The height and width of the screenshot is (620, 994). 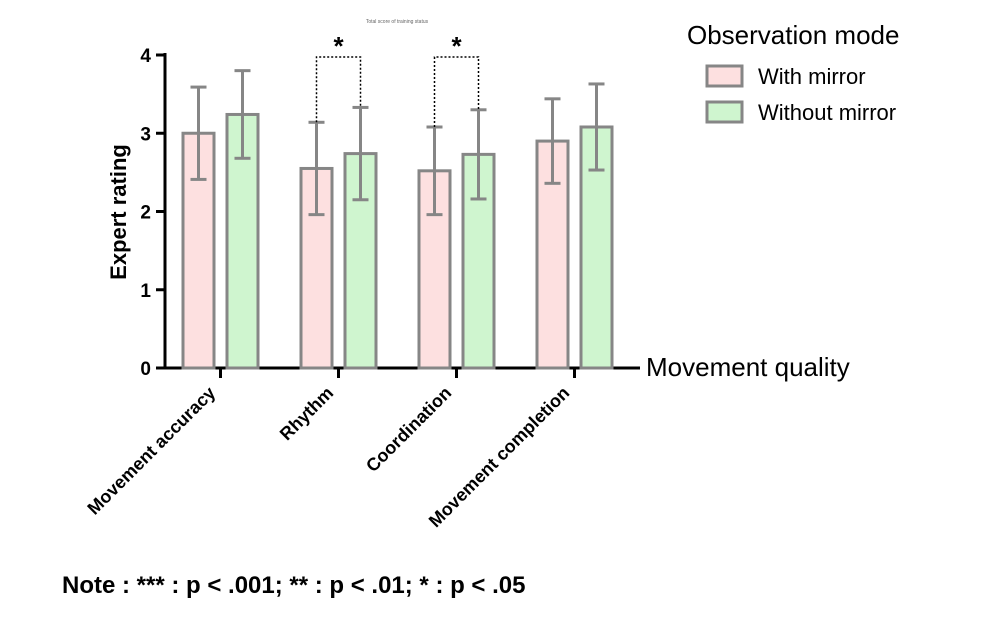 I want to click on error-bars-group, so click(x=397, y=143).